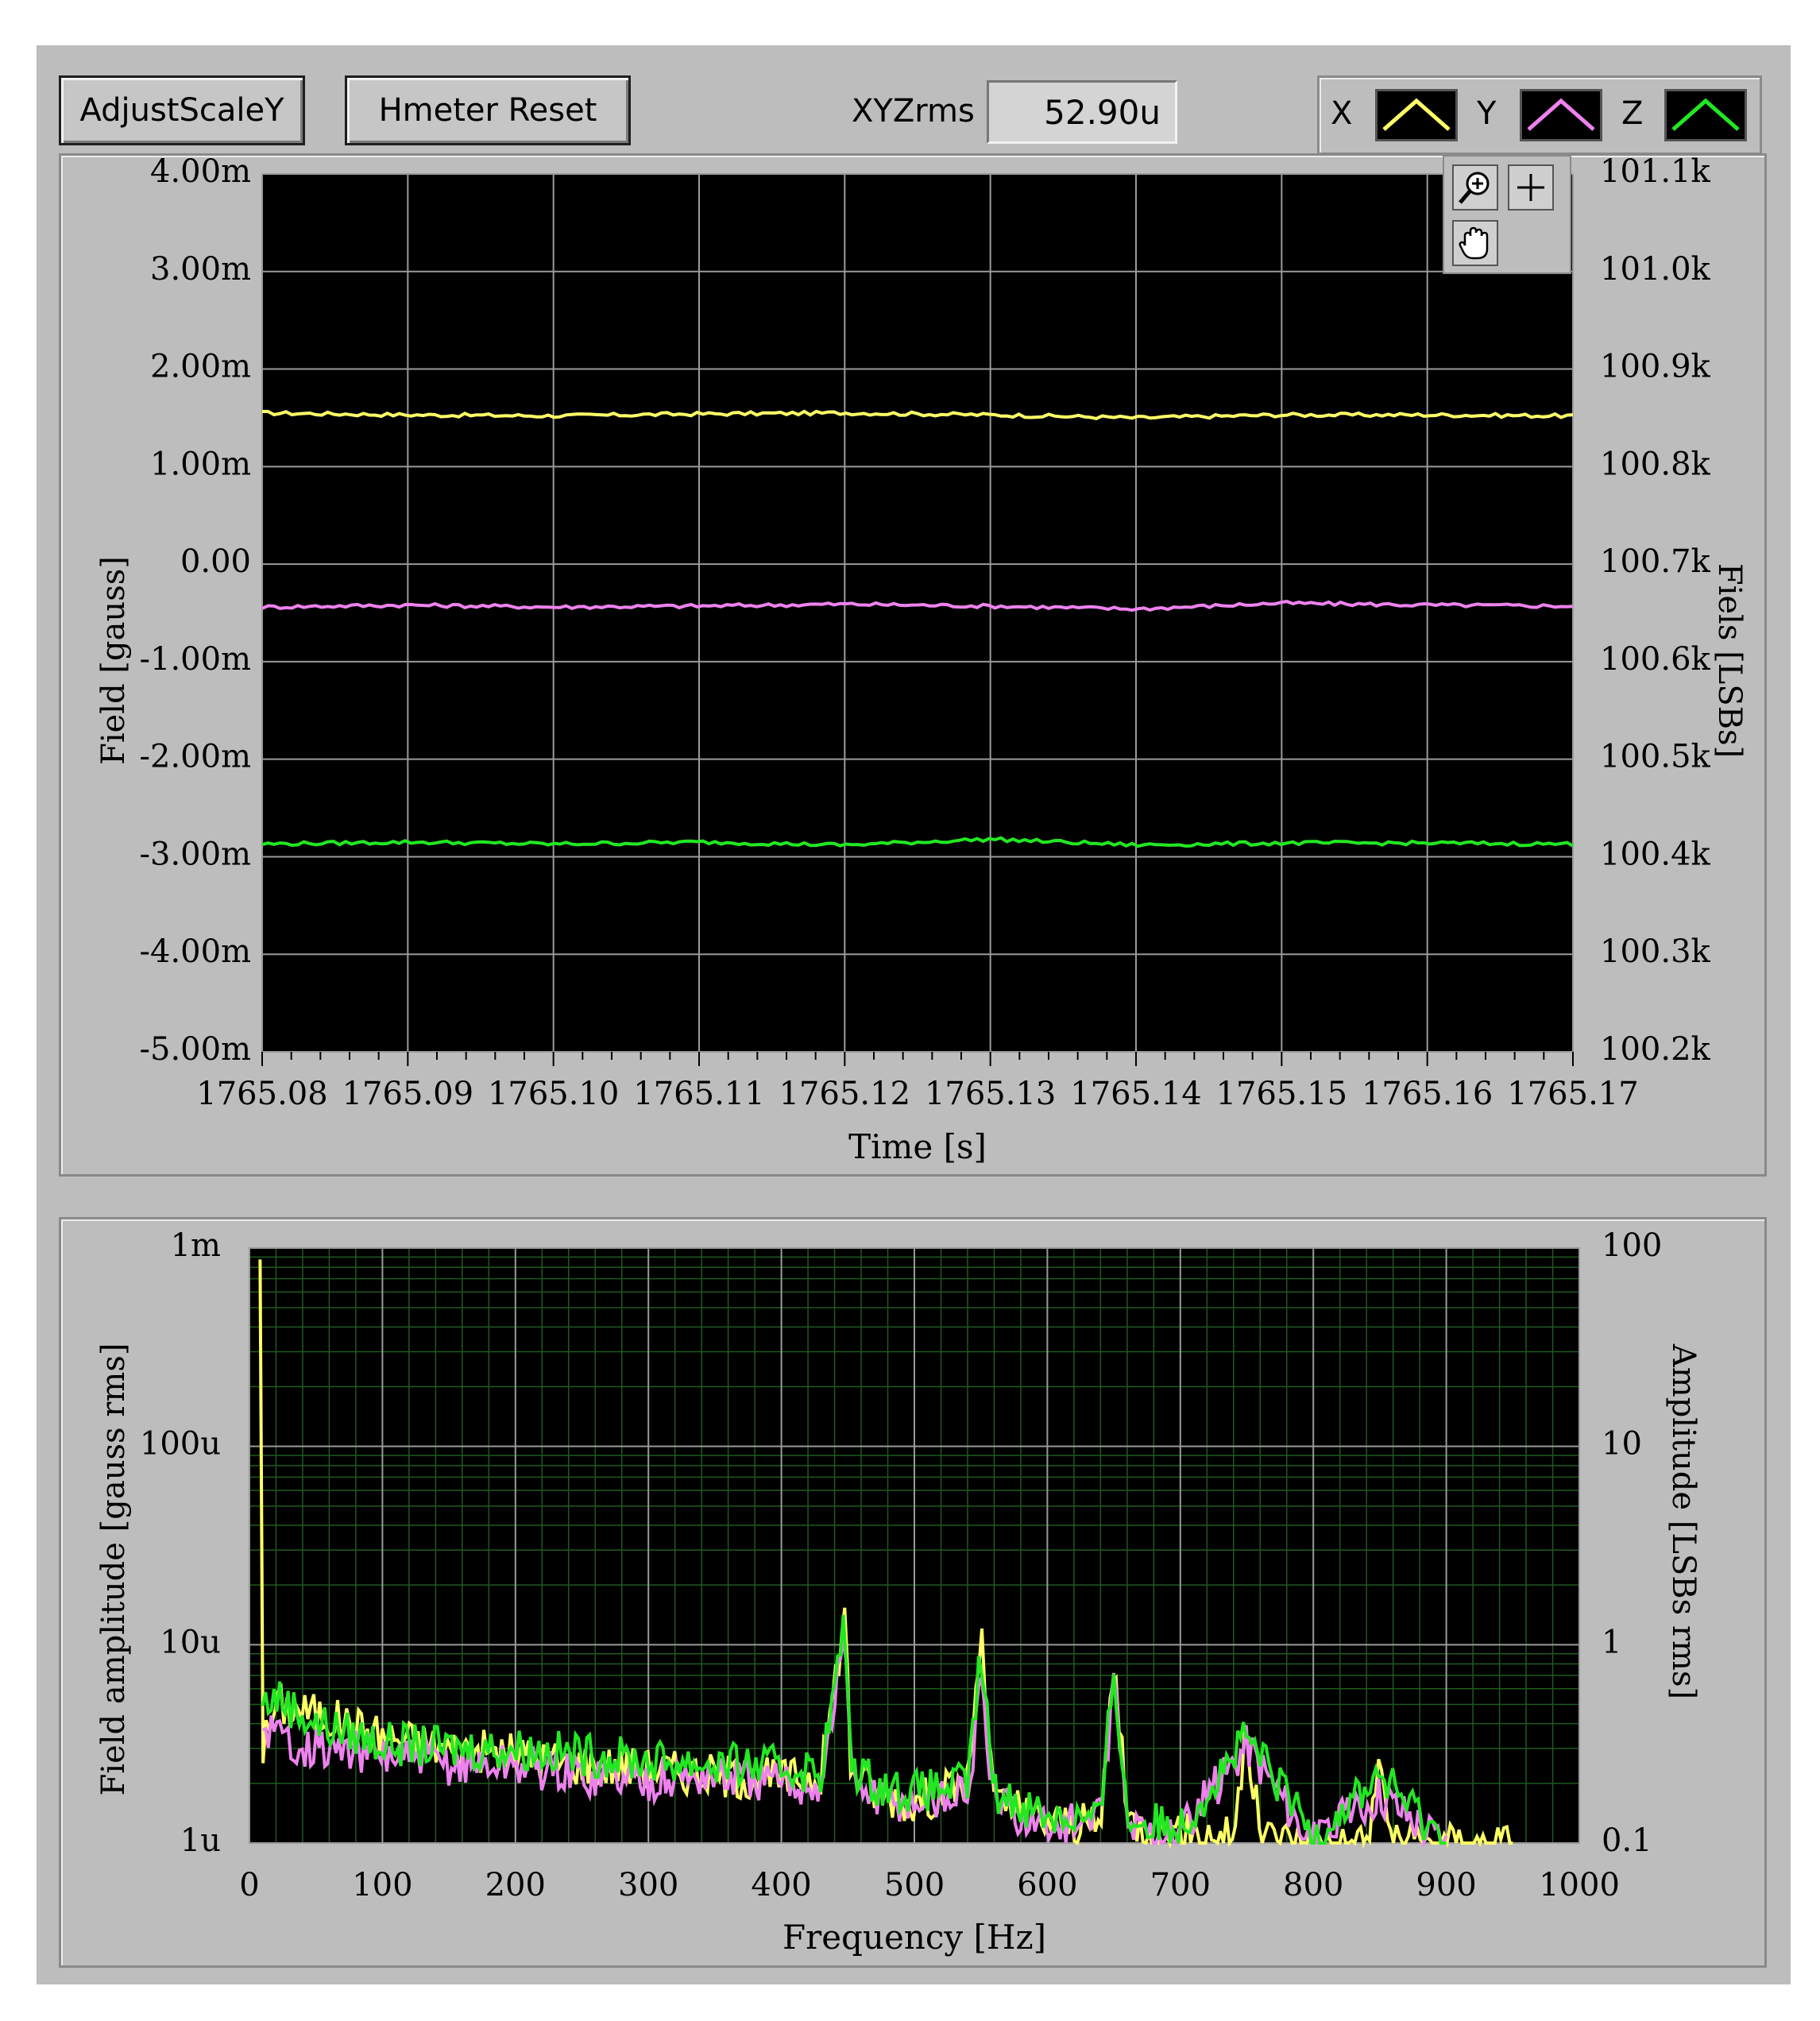  What do you see at coordinates (1573, 1094) in the screenshot?
I see `time-x-tick-label: 1765.17` at bounding box center [1573, 1094].